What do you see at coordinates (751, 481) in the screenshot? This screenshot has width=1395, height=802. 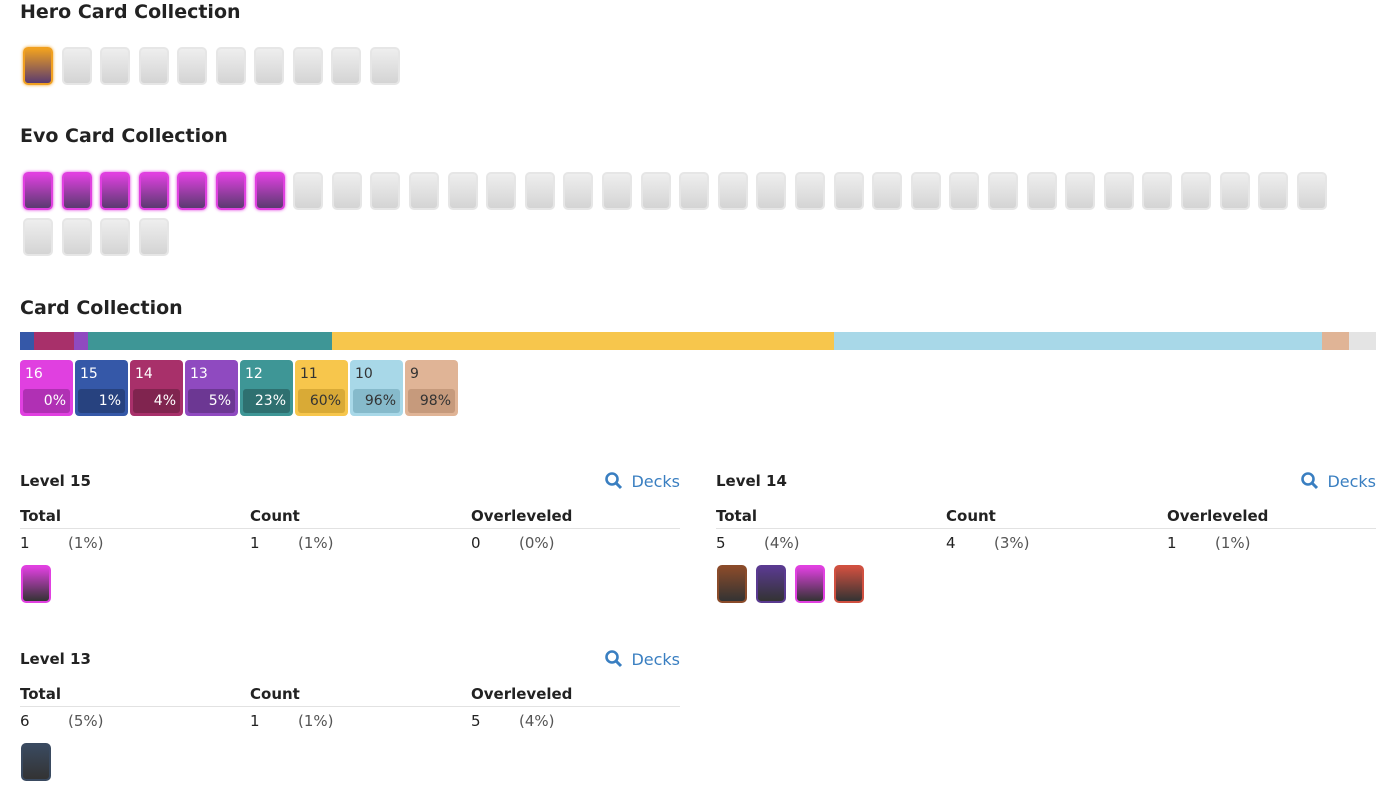 I see `table-title: Level 14` at bounding box center [751, 481].